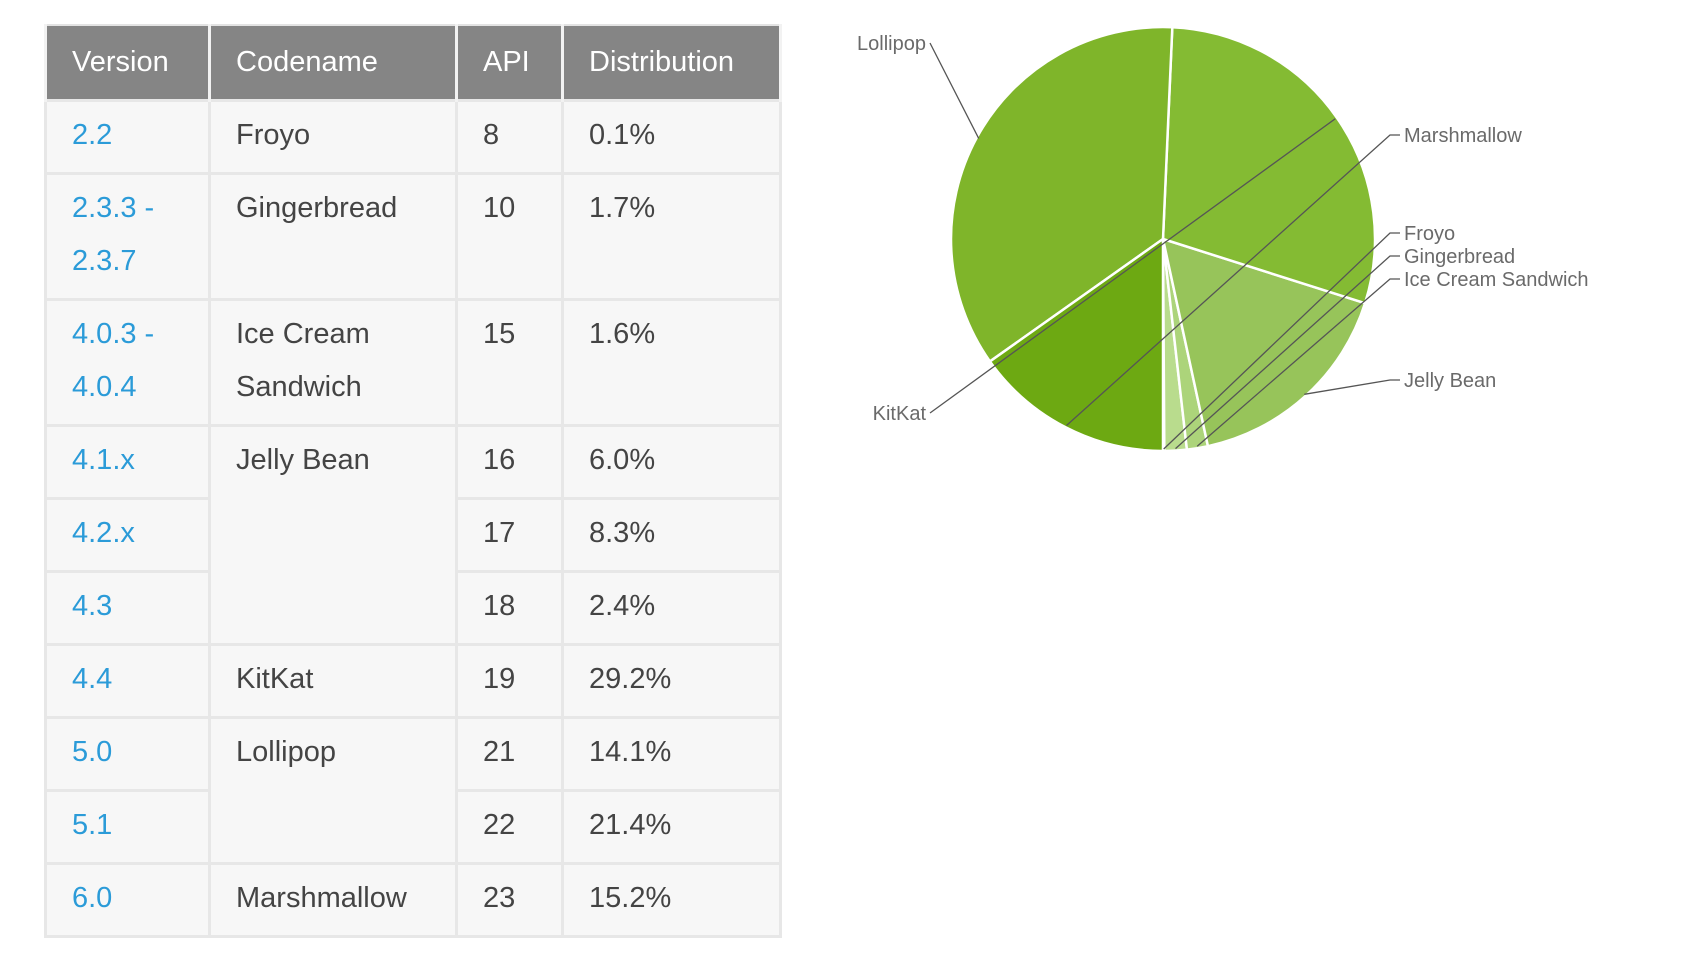 Image resolution: width=1706 pixels, height=960 pixels. I want to click on leader-line-ice-cream-sandwich, so click(1298, 362).